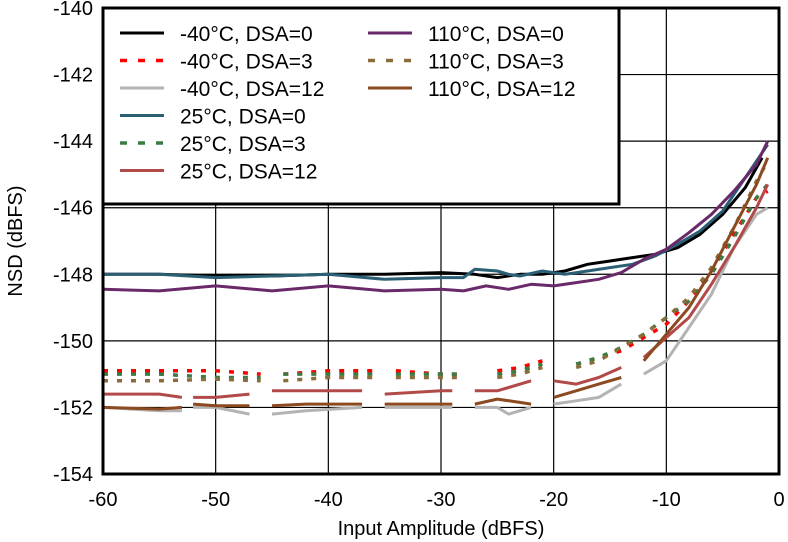  Describe the element at coordinates (252, 89) in the screenshot. I see `legend-label: -40°C, DSA=12` at that location.